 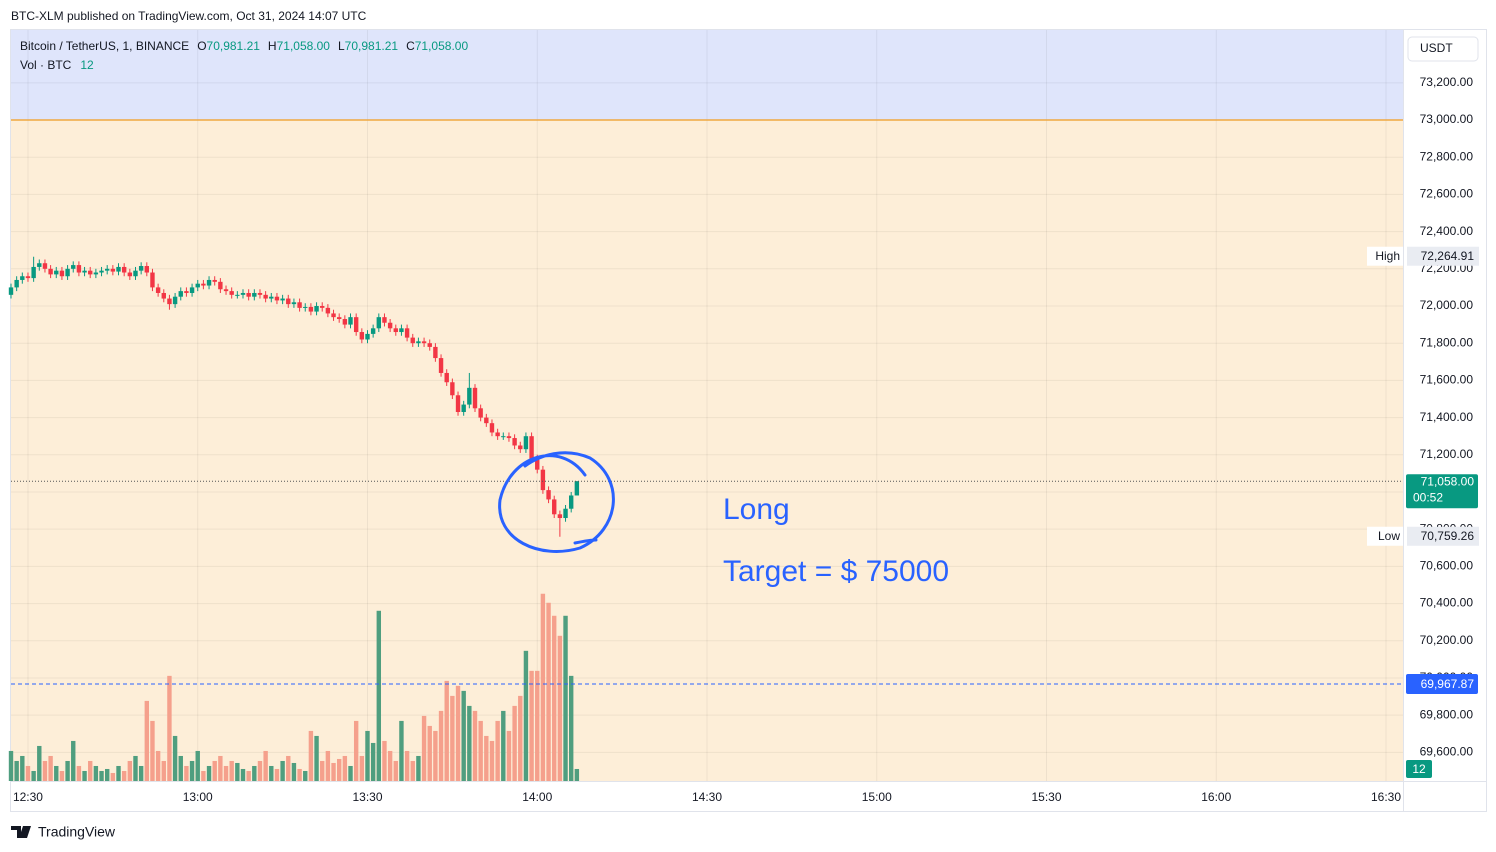 What do you see at coordinates (585, 541) in the screenshot?
I see `circle-tail` at bounding box center [585, 541].